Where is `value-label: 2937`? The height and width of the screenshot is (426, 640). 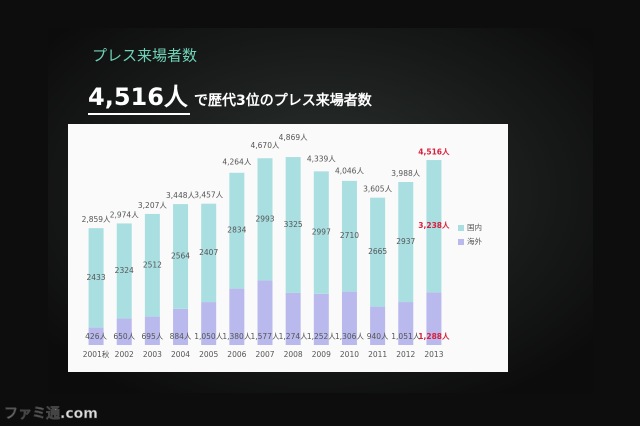
value-label: 2937 is located at coordinates (405, 241).